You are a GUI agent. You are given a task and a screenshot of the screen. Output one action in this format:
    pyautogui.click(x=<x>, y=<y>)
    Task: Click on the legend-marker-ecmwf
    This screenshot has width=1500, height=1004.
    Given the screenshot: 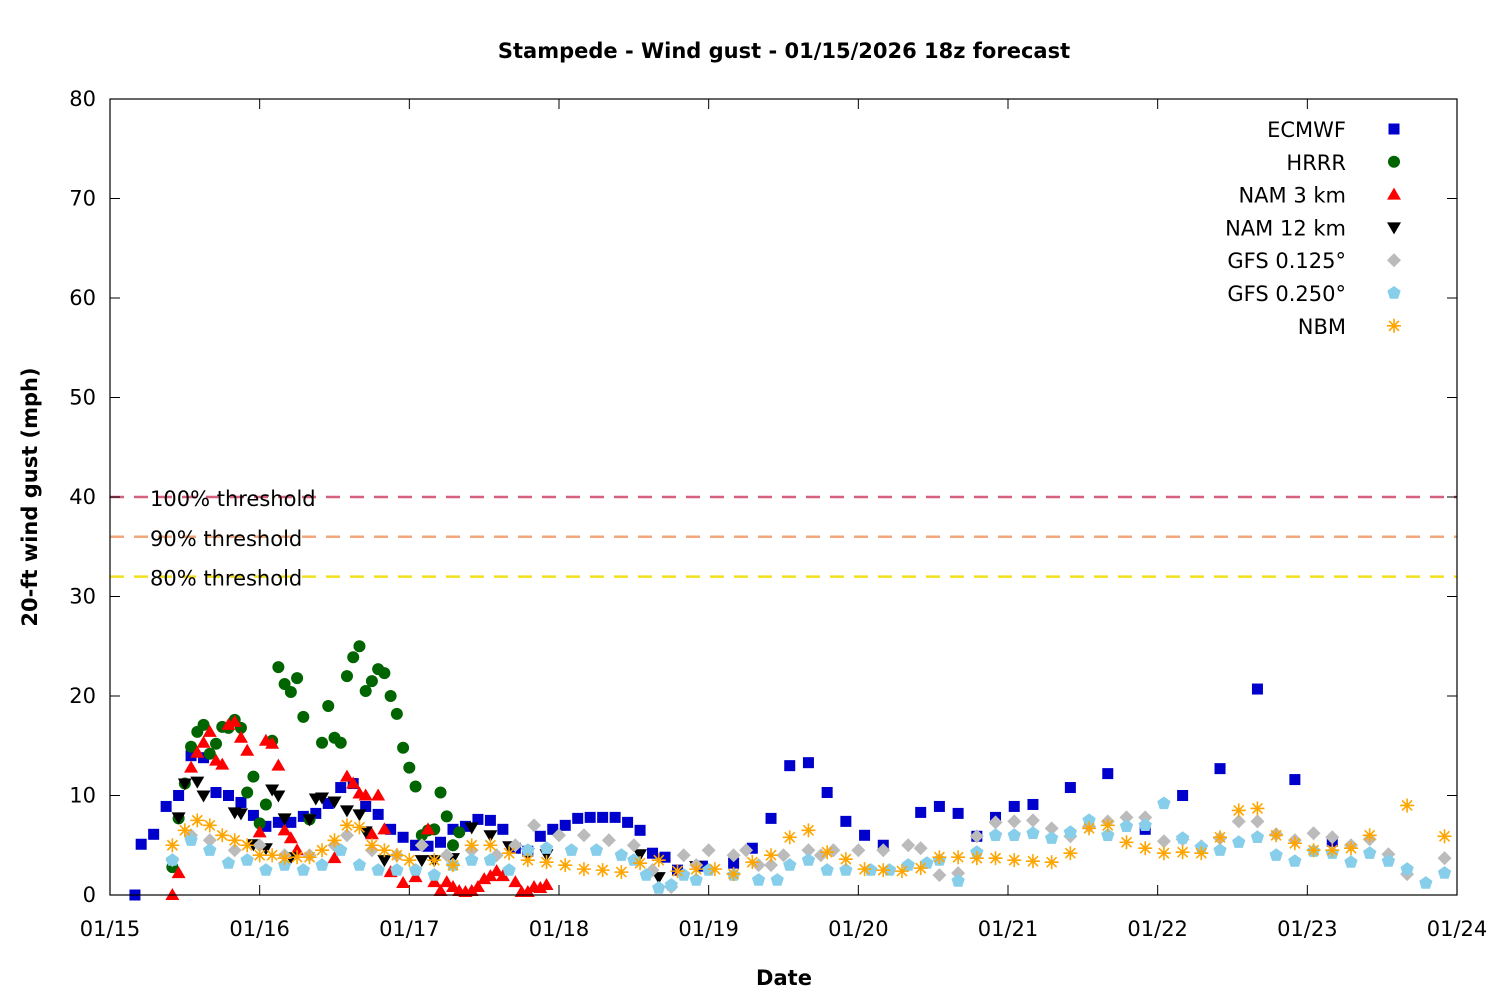 What is the action you would take?
    pyautogui.click(x=1394, y=129)
    